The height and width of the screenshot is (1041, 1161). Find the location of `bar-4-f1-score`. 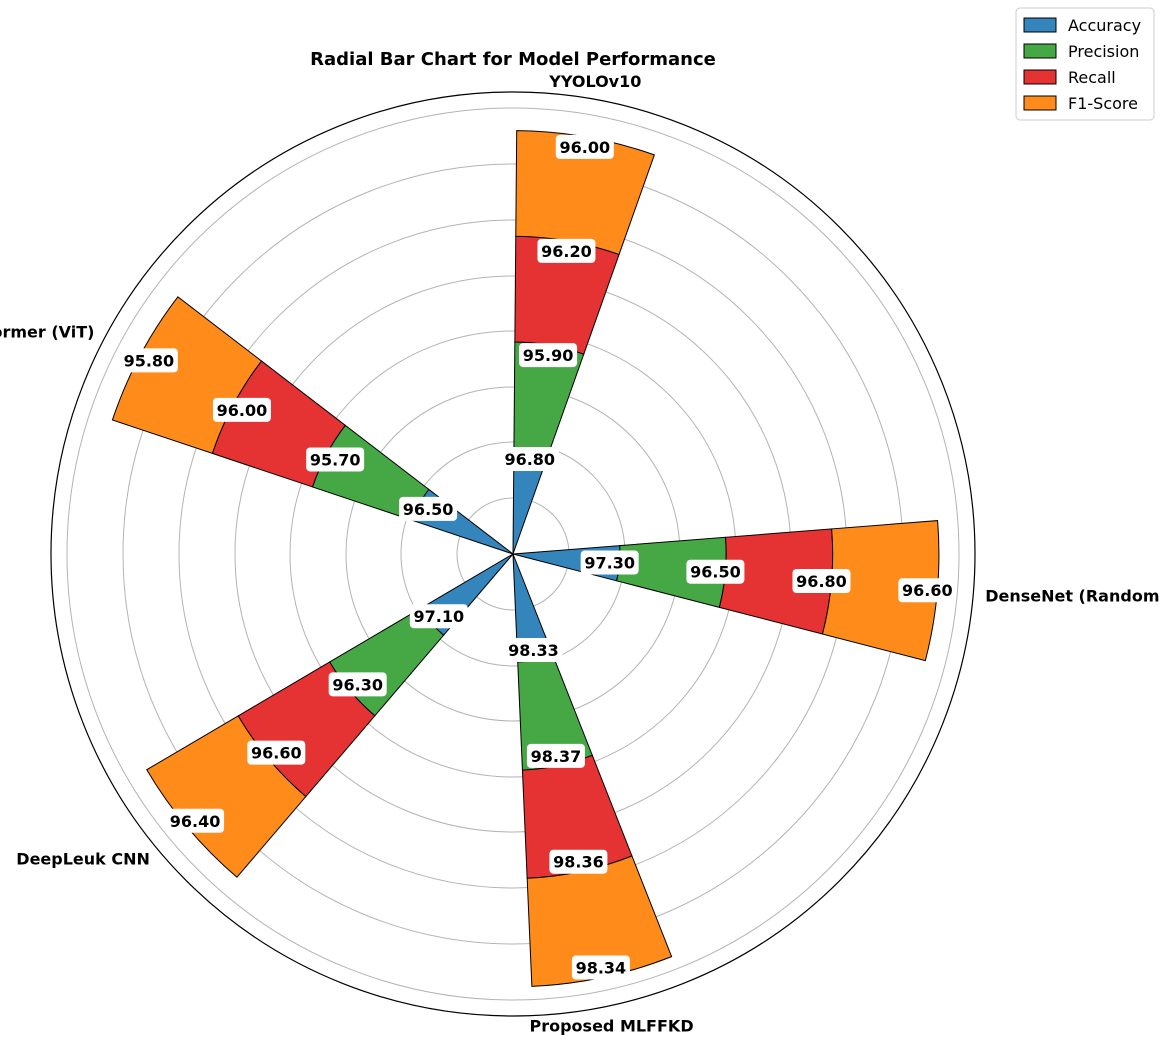

bar-4-f1-score is located at coordinates (599, 921).